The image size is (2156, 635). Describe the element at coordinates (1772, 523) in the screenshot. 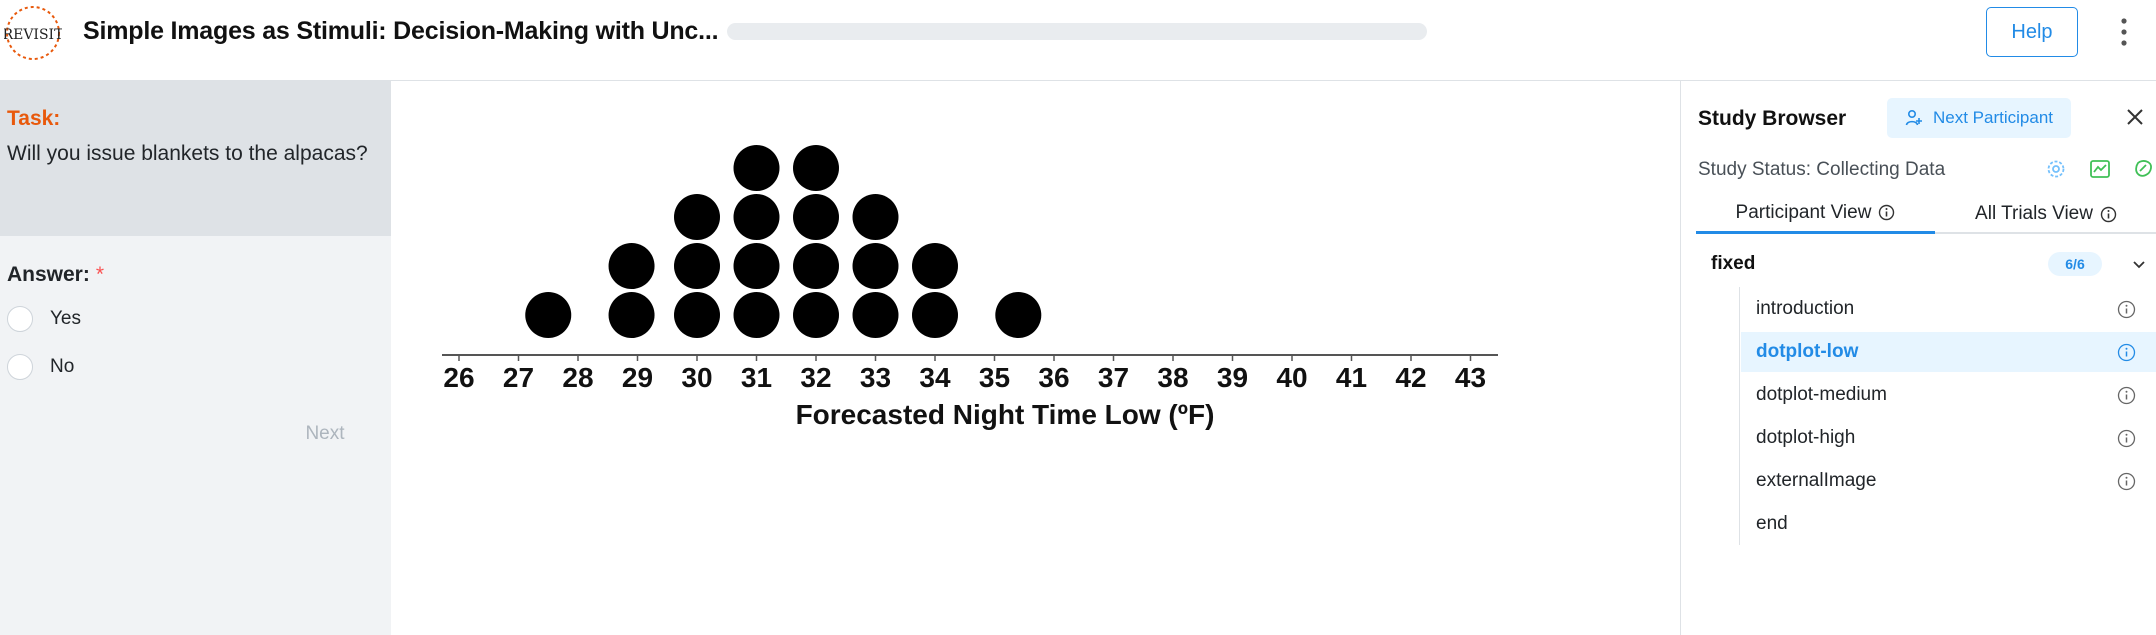

I see `trial-label: end` at that location.